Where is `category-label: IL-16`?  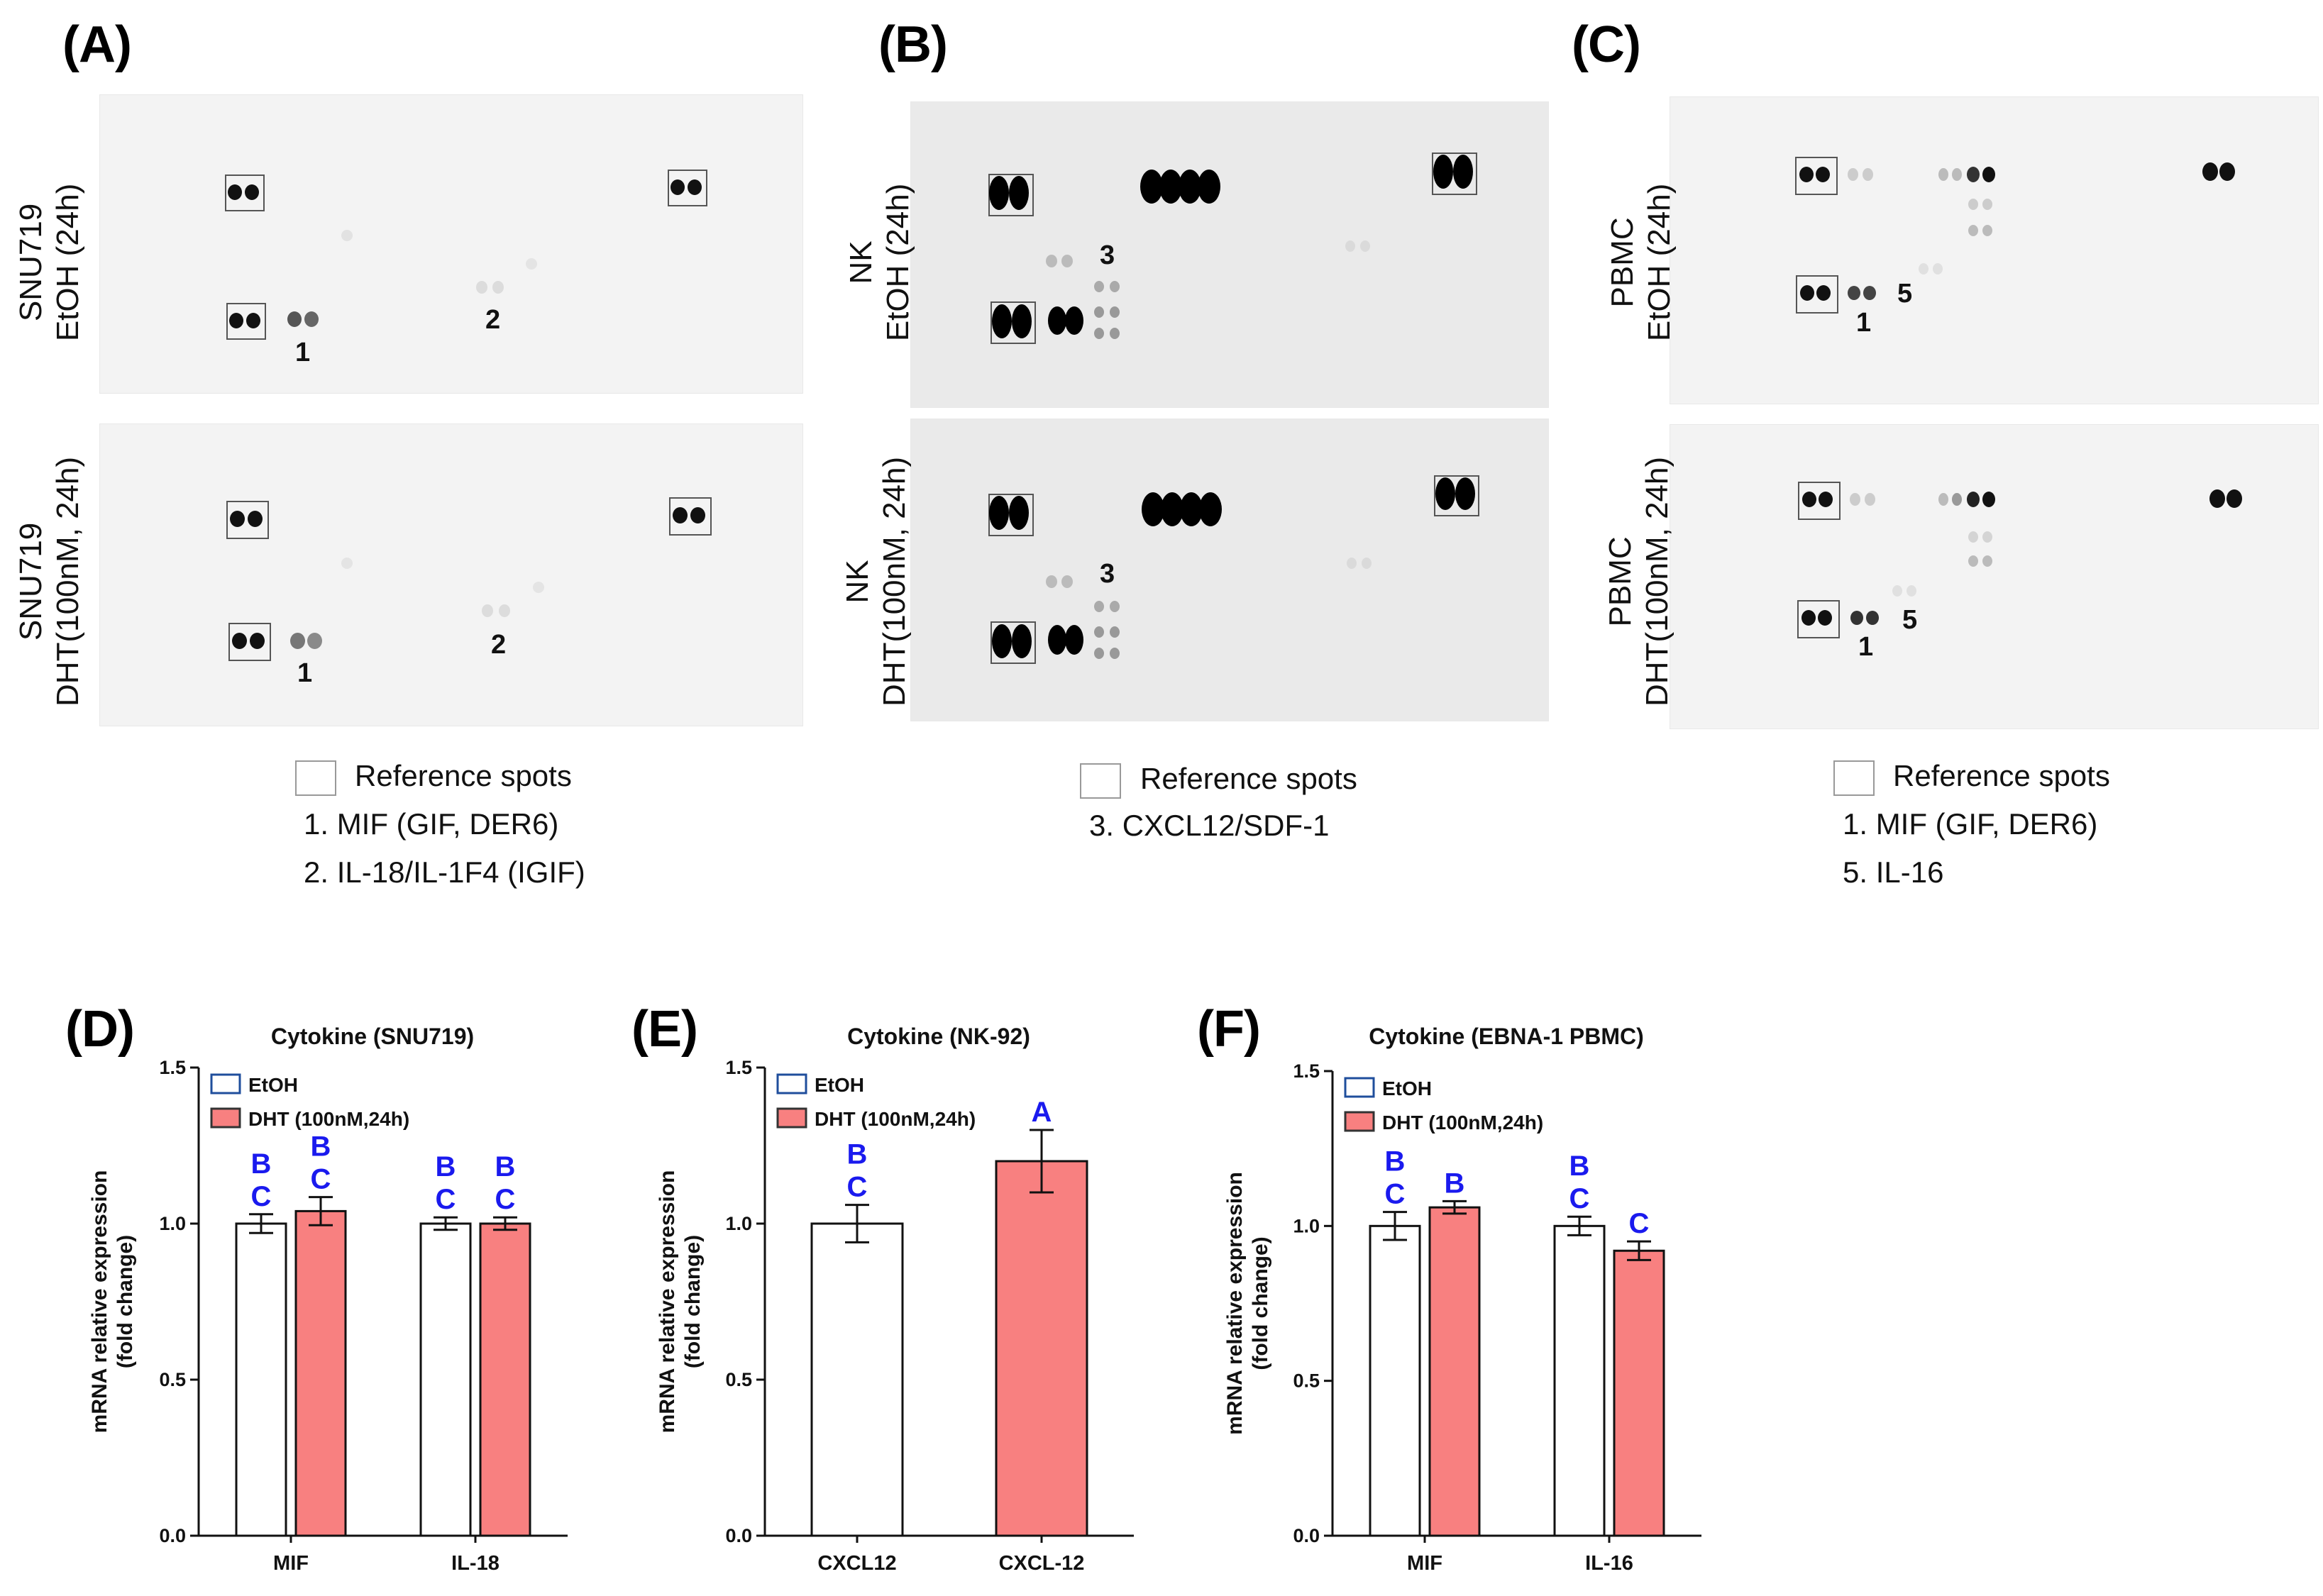 category-label: IL-16 is located at coordinates (1609, 1564).